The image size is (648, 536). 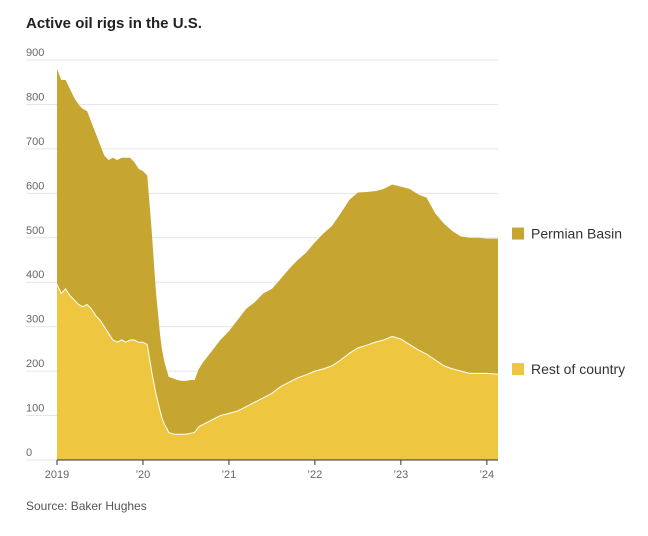 What do you see at coordinates (35, 320) in the screenshot?
I see `y-tick-label-300: 300` at bounding box center [35, 320].